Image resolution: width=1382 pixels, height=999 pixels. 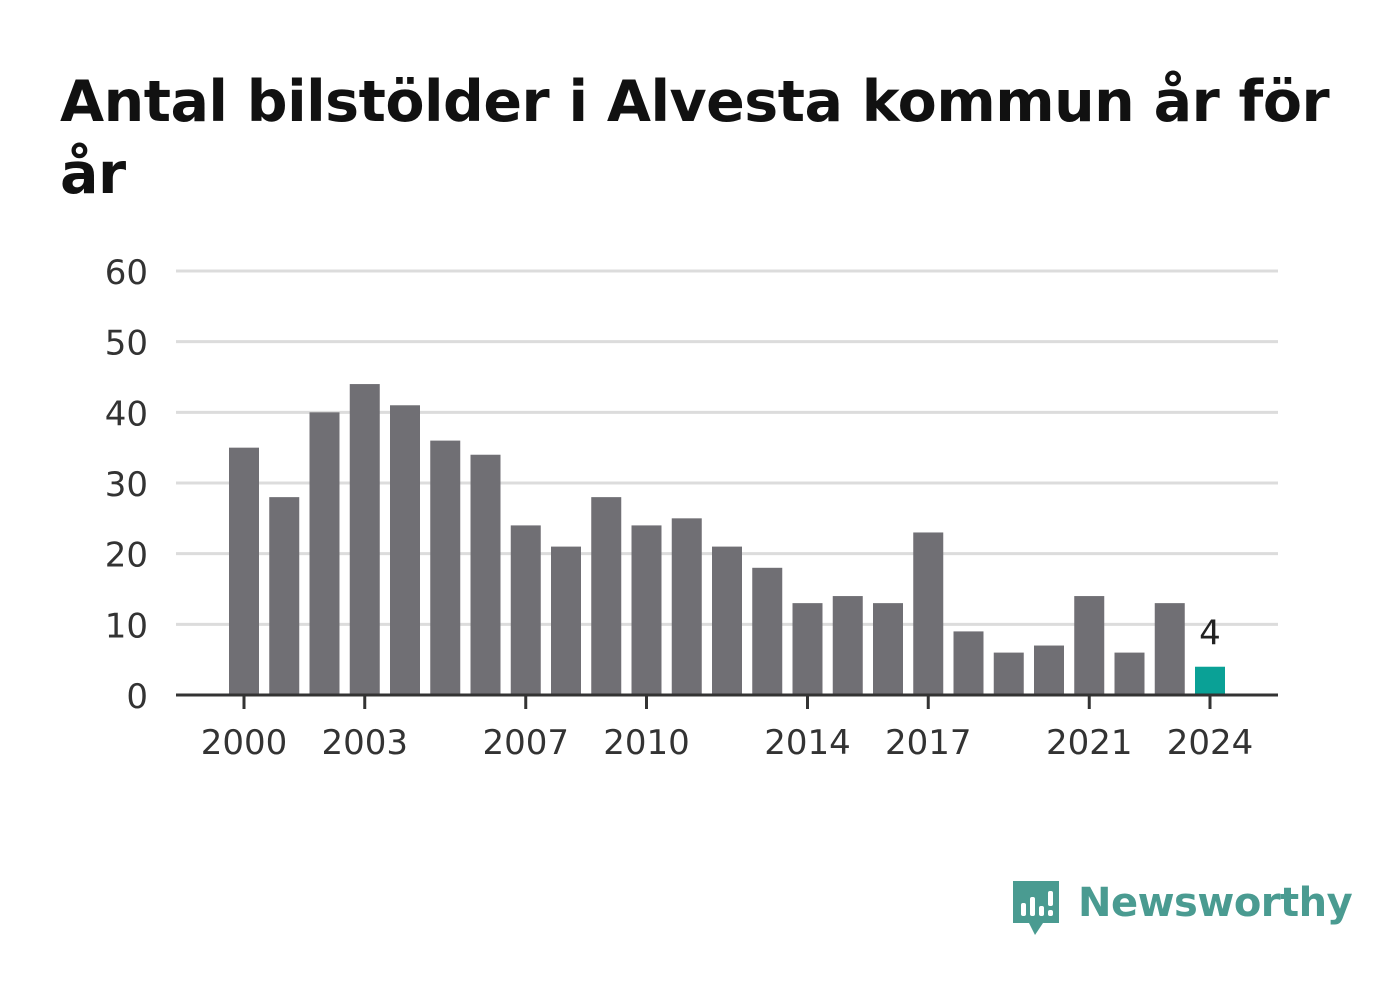 I want to click on x-tick-label: 2010, so click(x=646, y=743).